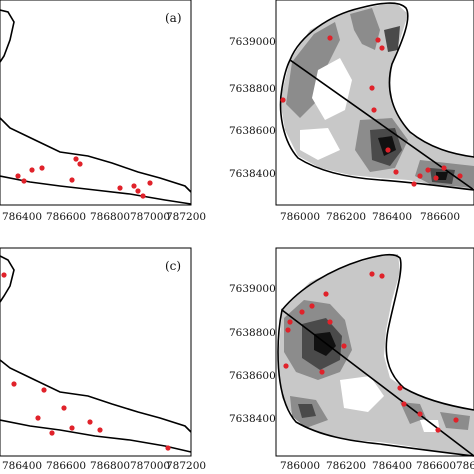 The image size is (474, 474). Describe the element at coordinates (173, 266) in the screenshot. I see `panel-c-label: (c)` at that location.